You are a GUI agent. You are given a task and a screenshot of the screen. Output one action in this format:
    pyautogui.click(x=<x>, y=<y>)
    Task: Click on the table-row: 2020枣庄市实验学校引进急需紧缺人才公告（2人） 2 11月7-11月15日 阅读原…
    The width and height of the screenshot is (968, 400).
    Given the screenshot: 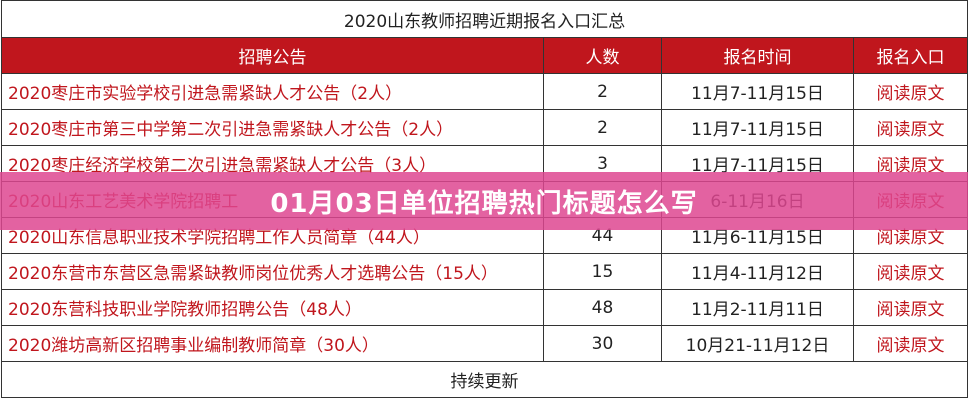 What is the action you would take?
    pyautogui.click(x=484, y=91)
    